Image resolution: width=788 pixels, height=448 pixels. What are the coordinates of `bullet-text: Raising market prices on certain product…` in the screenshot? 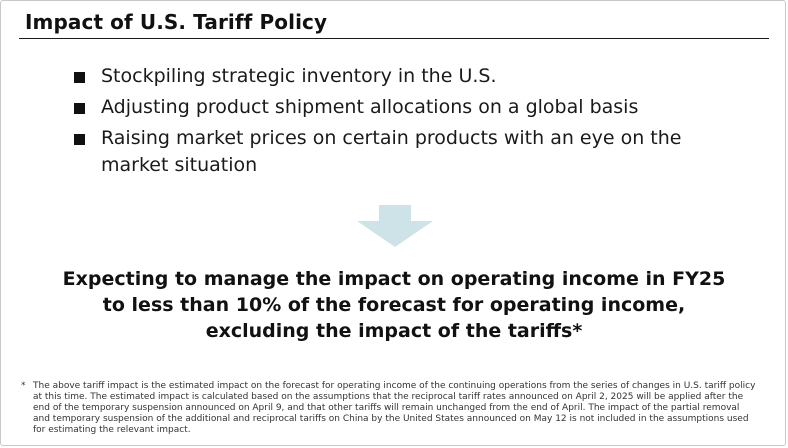 It's located at (391, 151).